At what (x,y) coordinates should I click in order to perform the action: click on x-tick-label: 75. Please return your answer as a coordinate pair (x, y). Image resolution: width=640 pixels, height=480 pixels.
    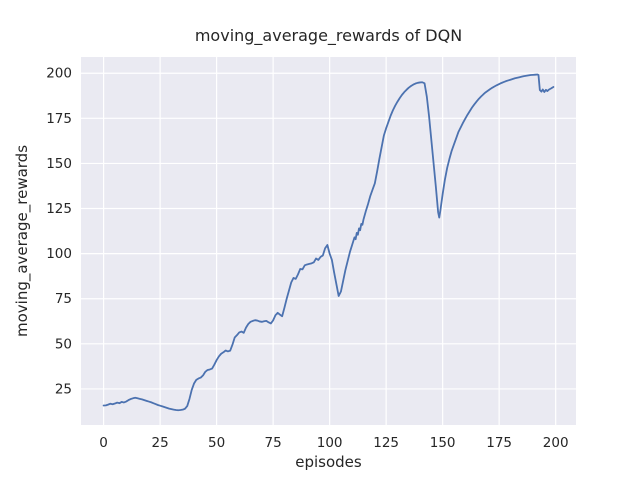
    Looking at the image, I should click on (273, 443).